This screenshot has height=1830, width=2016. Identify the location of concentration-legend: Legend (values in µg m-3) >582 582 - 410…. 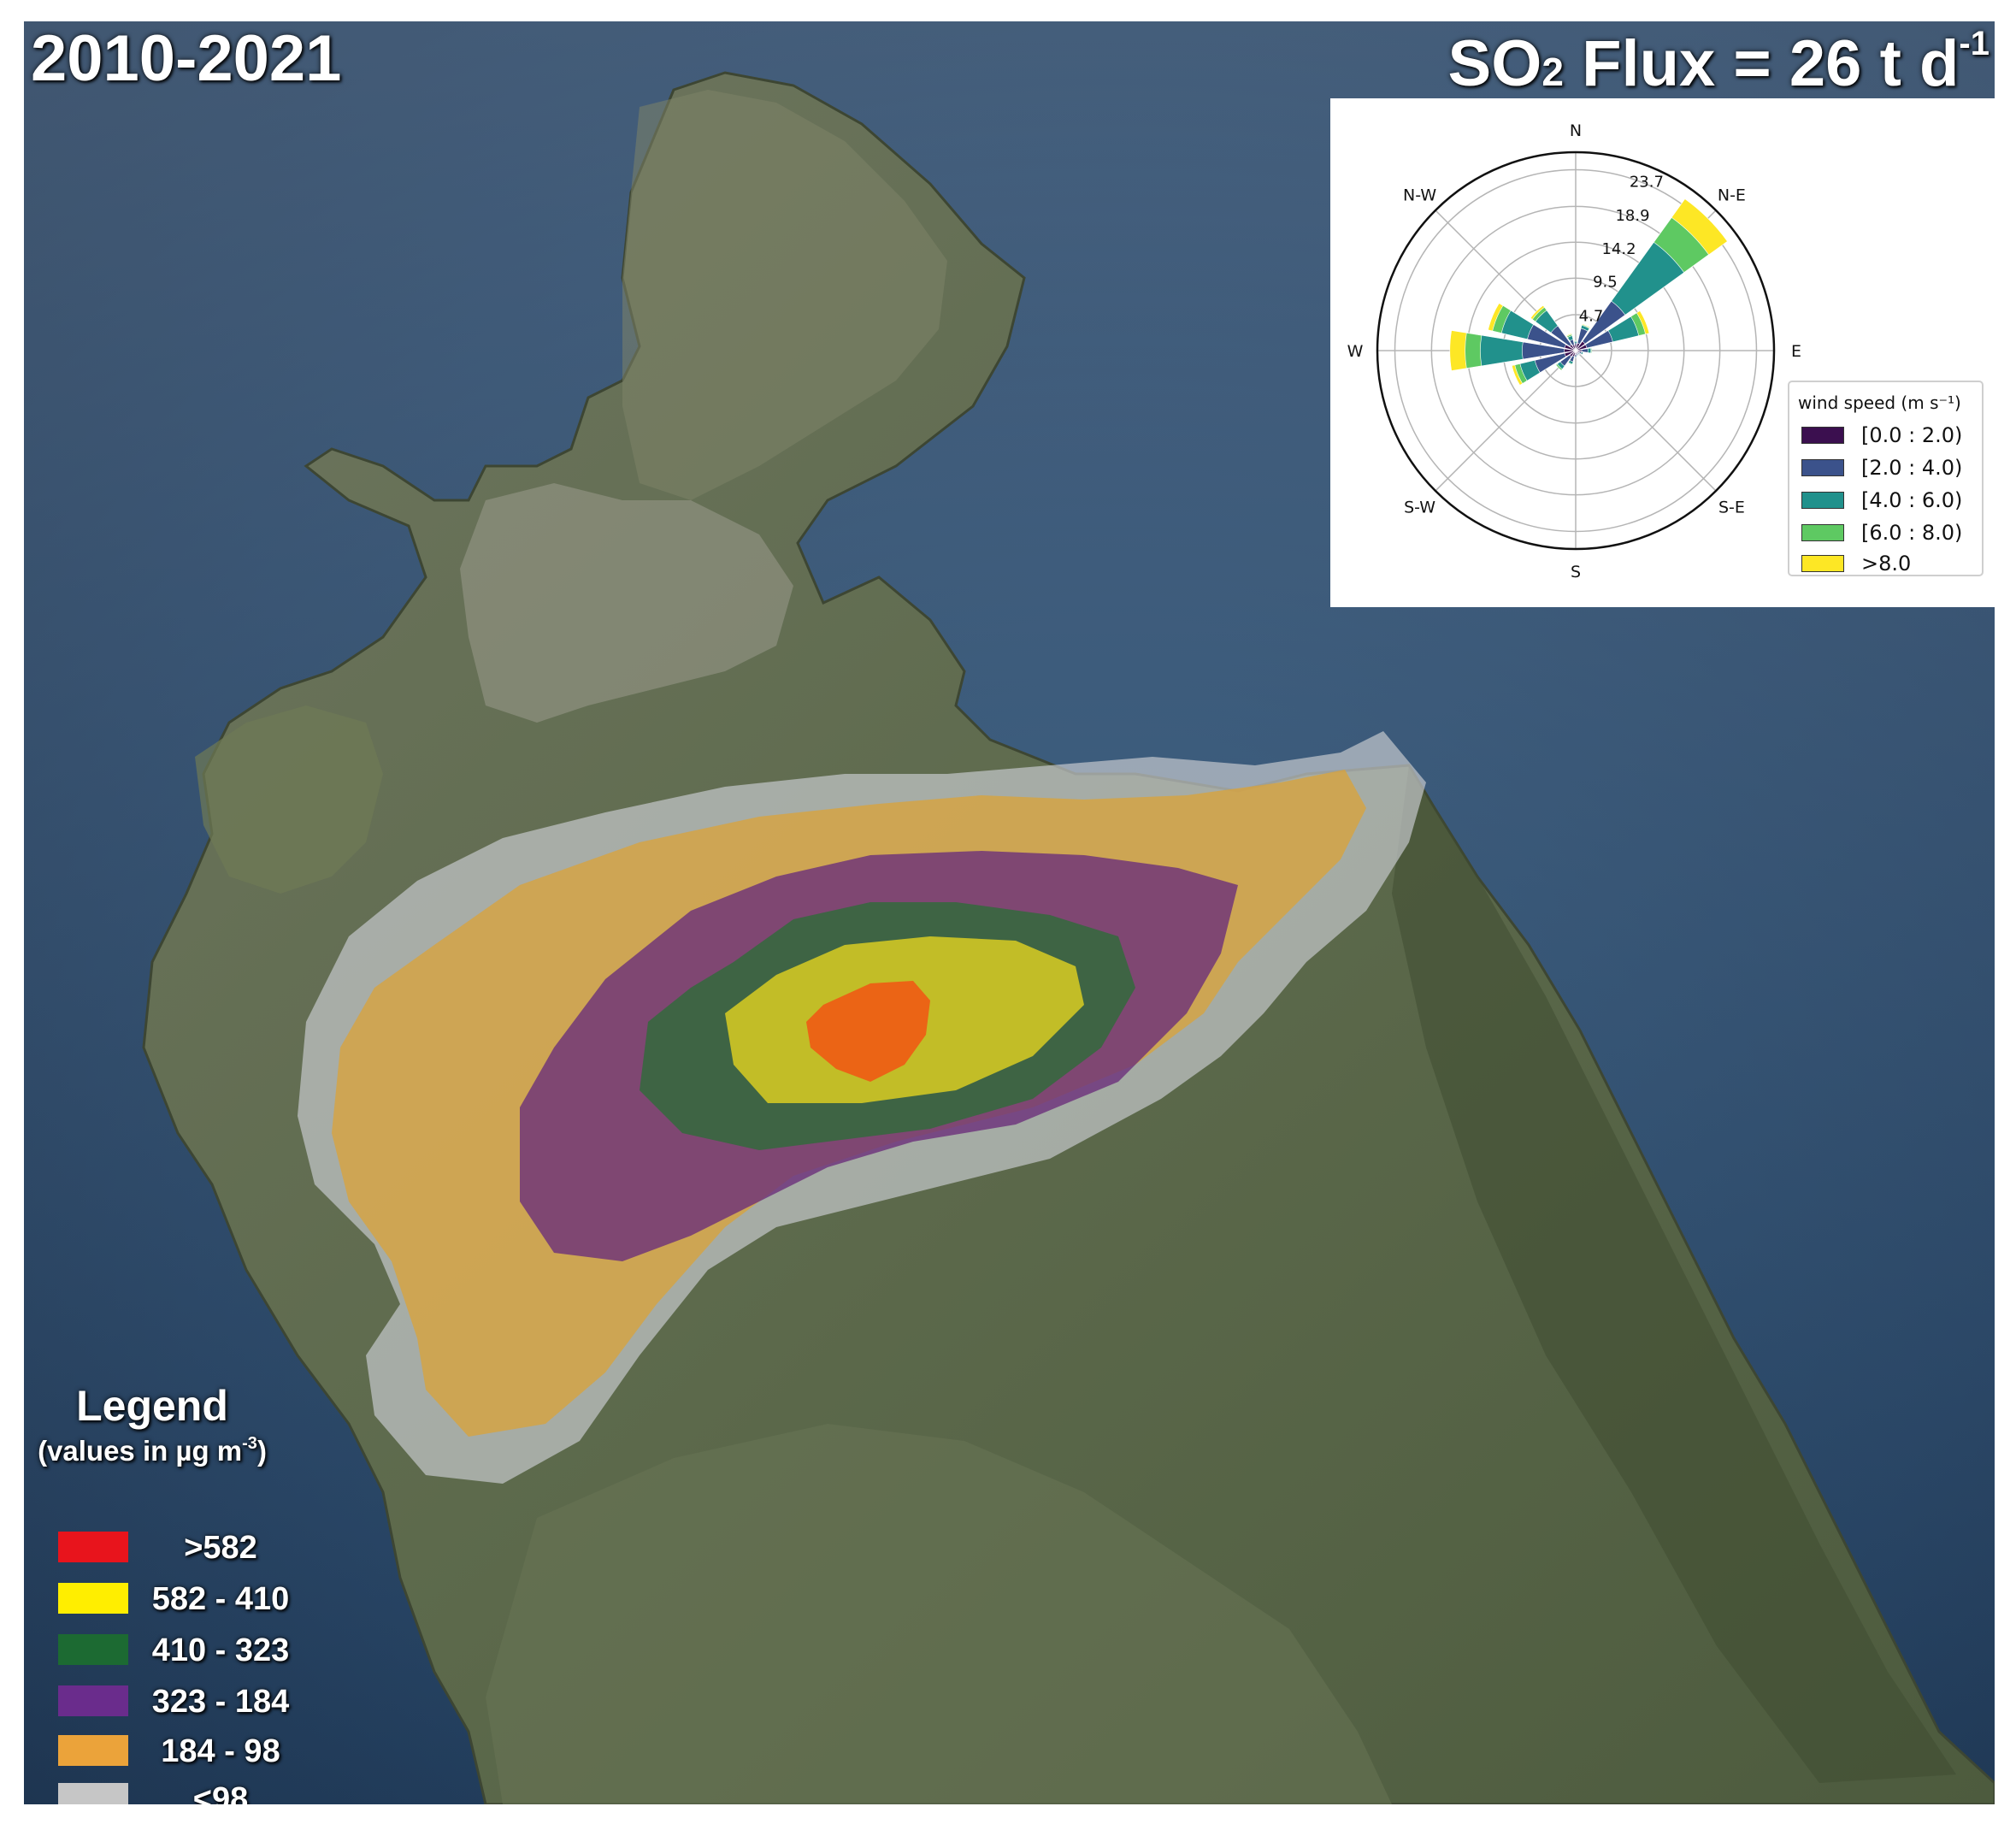
(169, 1592).